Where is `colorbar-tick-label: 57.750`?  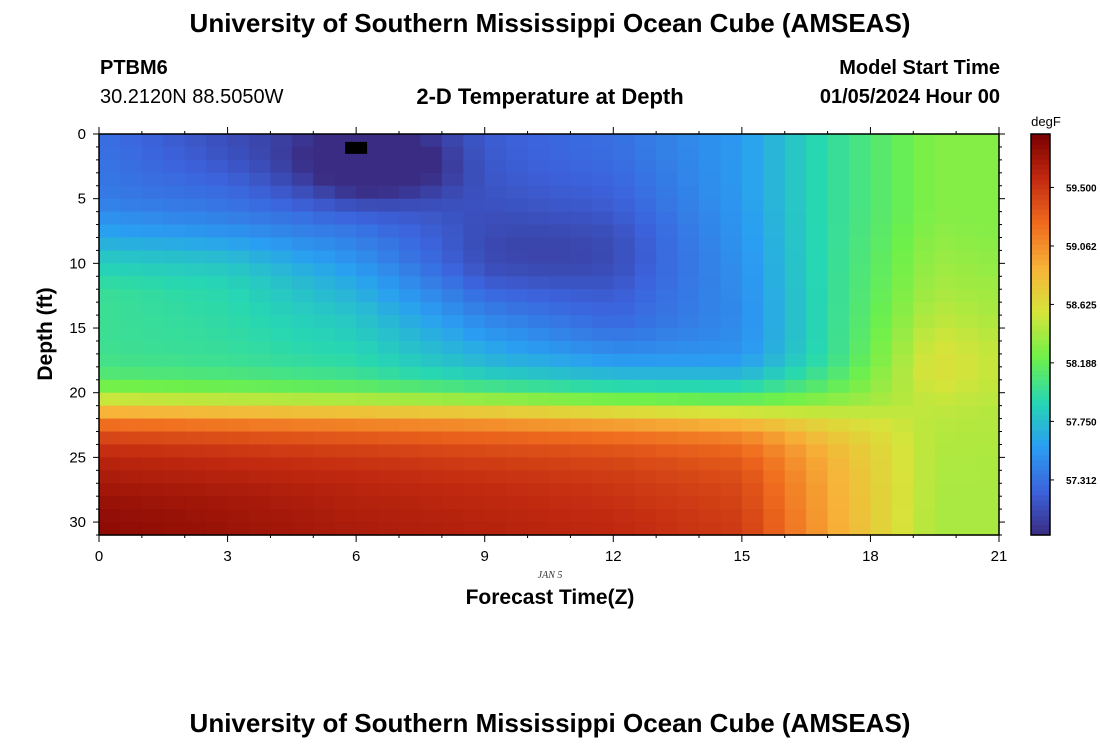 colorbar-tick-label: 57.750 is located at coordinates (1081, 422).